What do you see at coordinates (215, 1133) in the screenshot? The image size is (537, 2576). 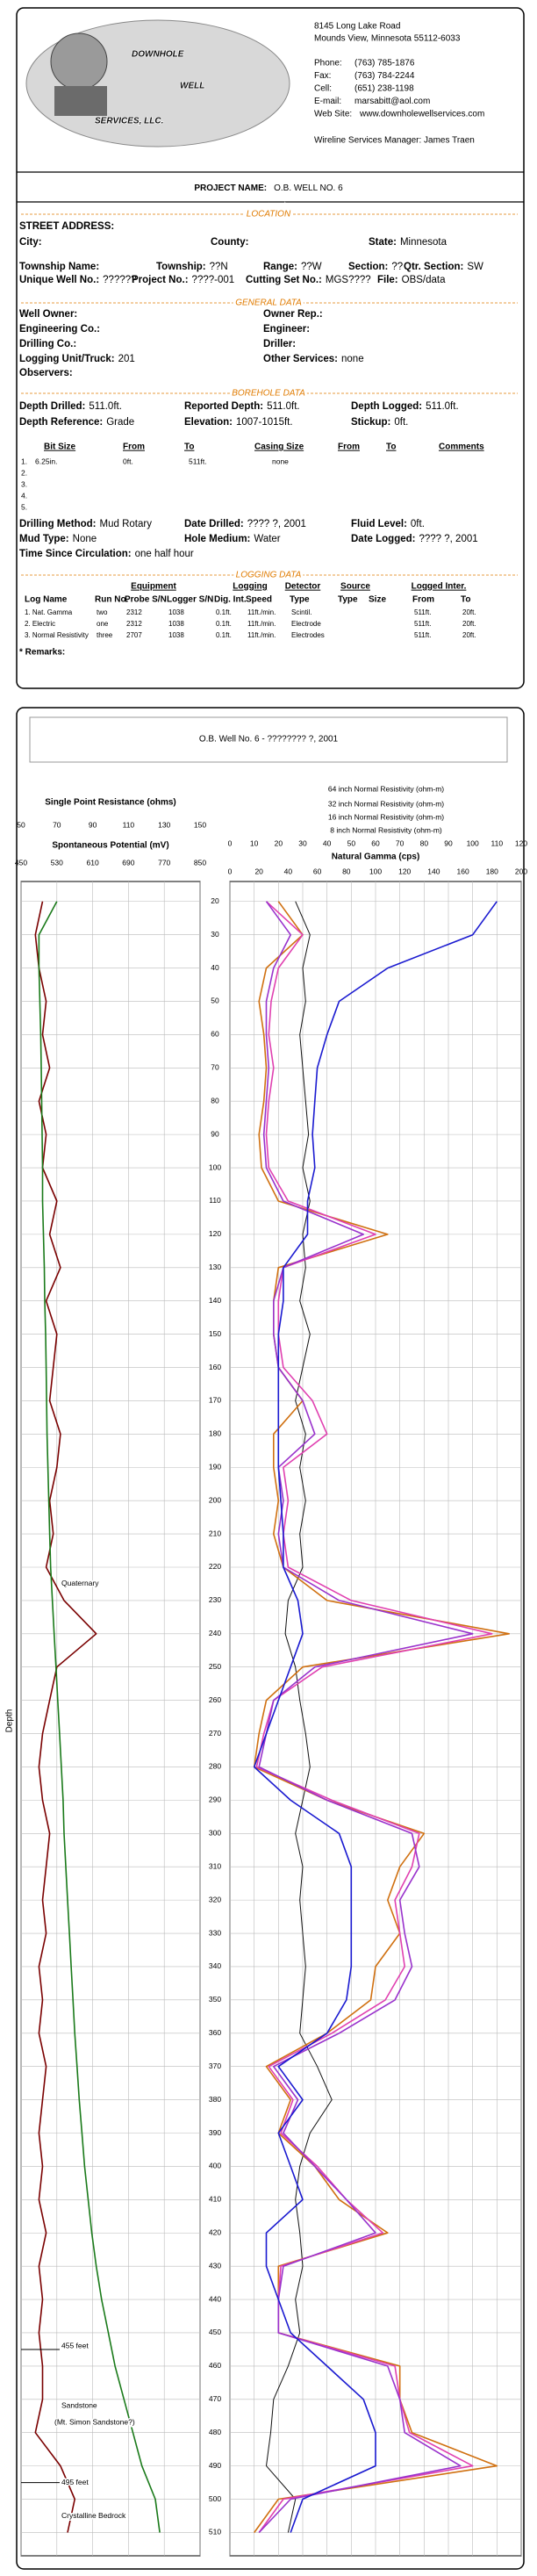 I see `y-tick-label: 90` at bounding box center [215, 1133].